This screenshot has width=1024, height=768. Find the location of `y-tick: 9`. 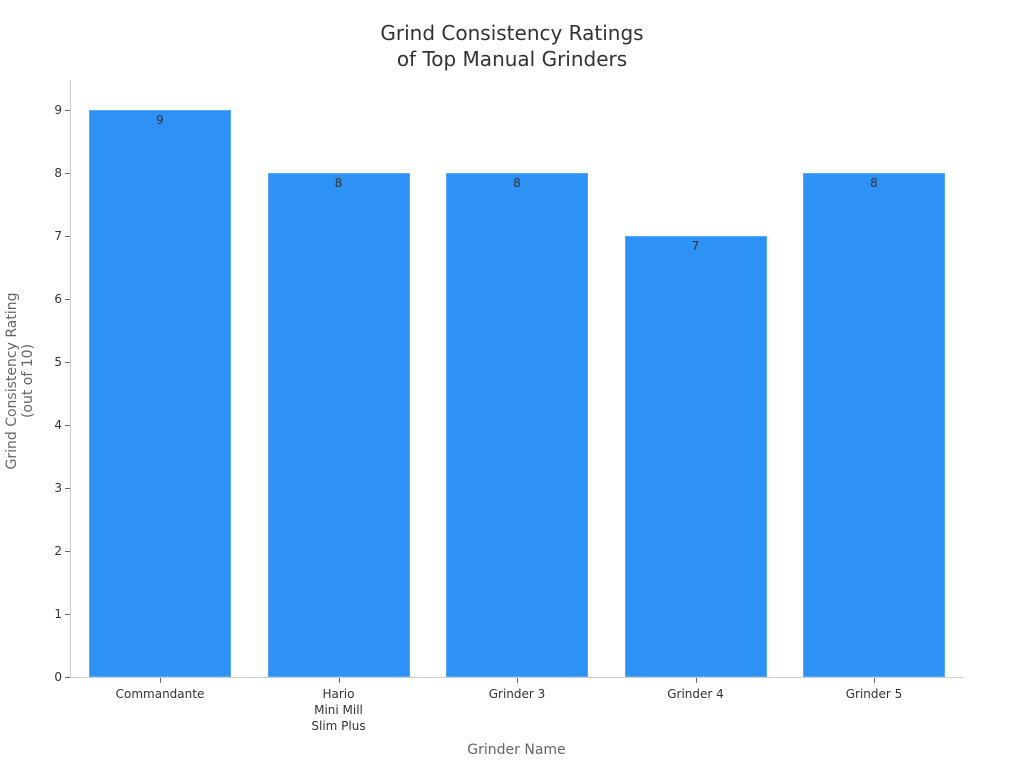

y-tick: 9 is located at coordinates (35, 113).